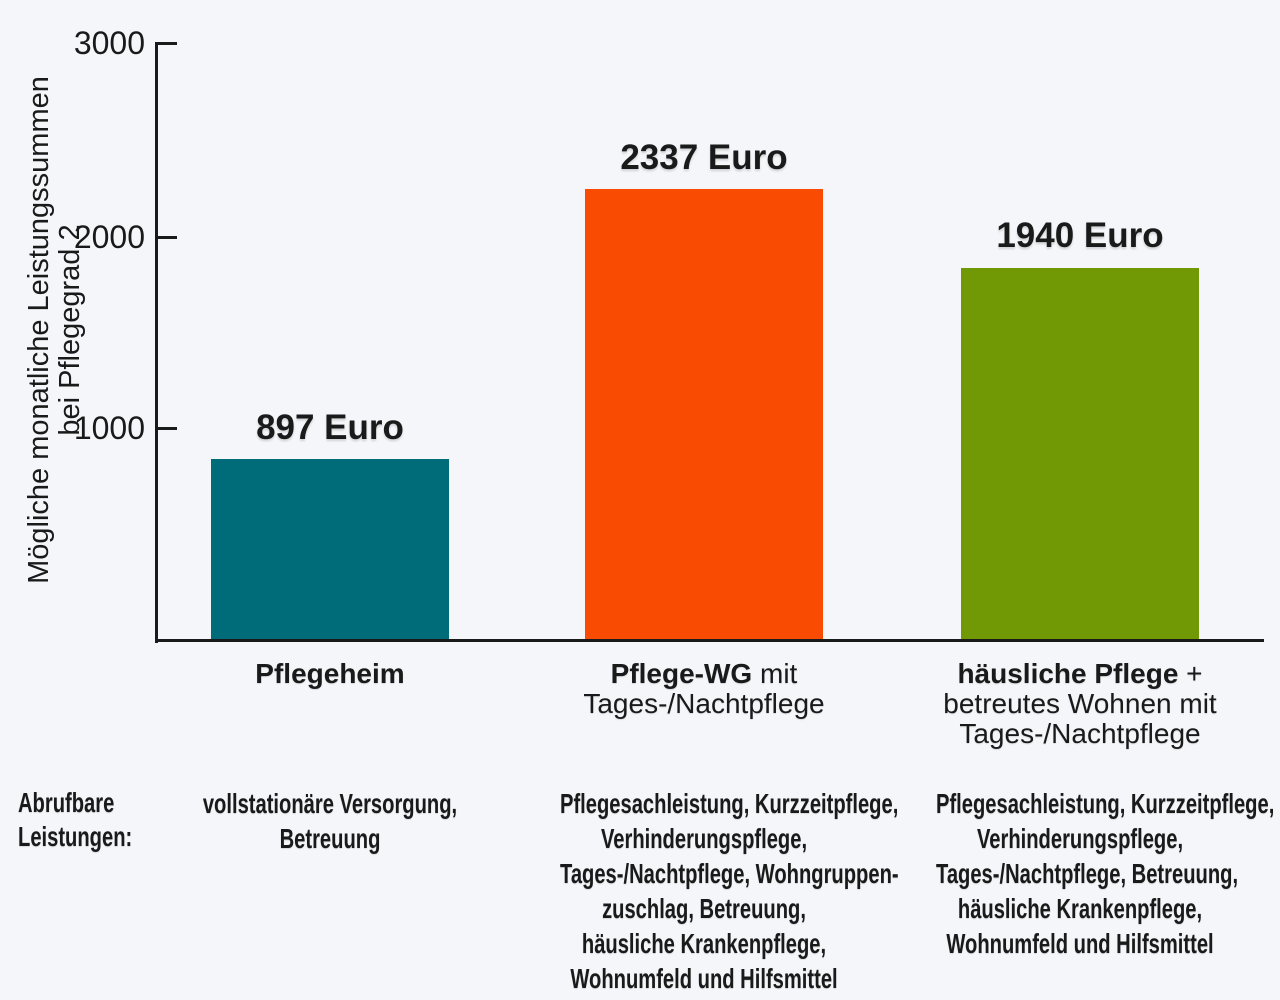 This screenshot has width=1280, height=1000. I want to click on bar-pflege-wg, so click(704, 414).